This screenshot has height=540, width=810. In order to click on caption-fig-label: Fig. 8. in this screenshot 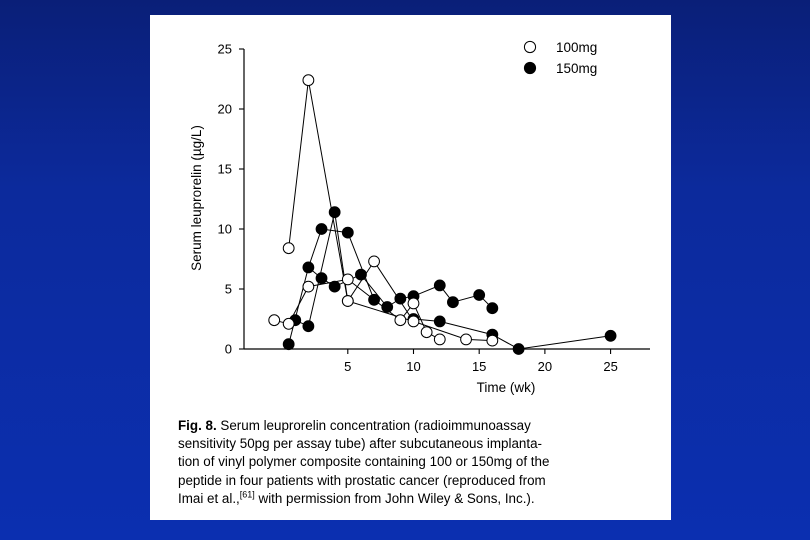, I will do `click(197, 425)`.